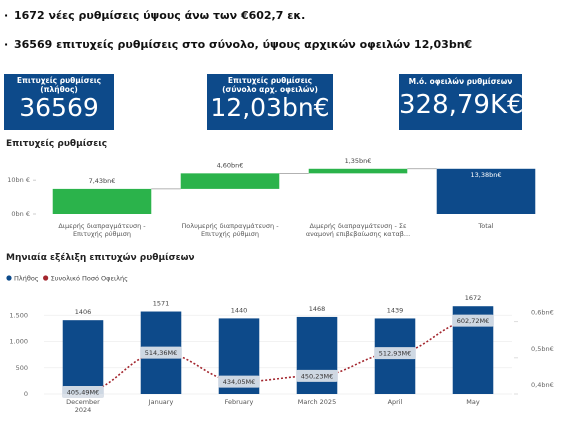 The height and width of the screenshot is (429, 574). What do you see at coordinates (102, 181) in the screenshot?
I see `data-label: 7,43bn€` at bounding box center [102, 181].